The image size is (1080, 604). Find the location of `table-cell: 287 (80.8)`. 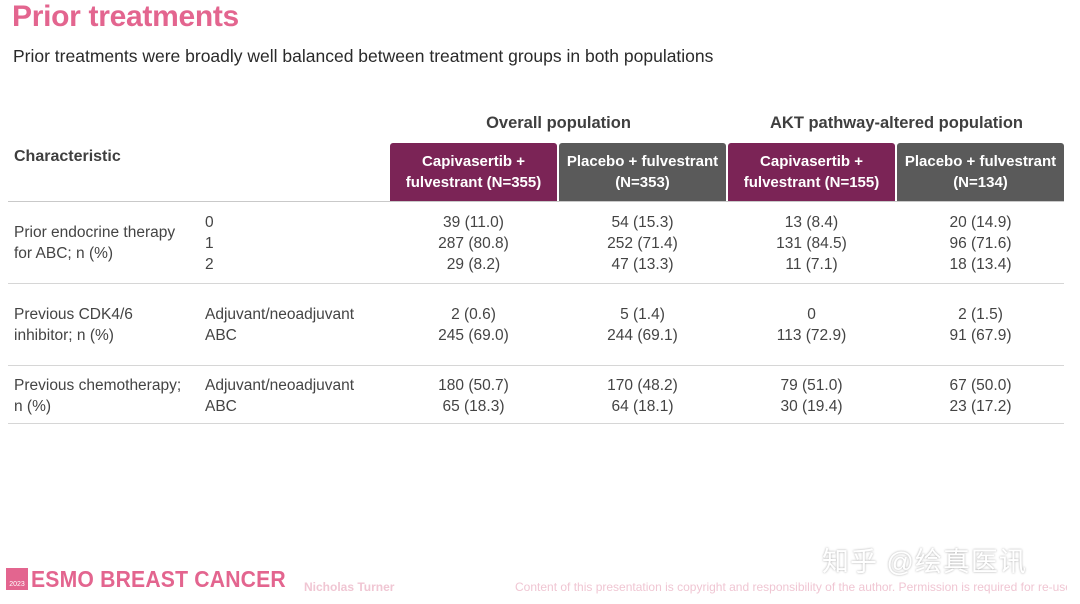

table-cell: 287 (80.8) is located at coordinates (473, 243).